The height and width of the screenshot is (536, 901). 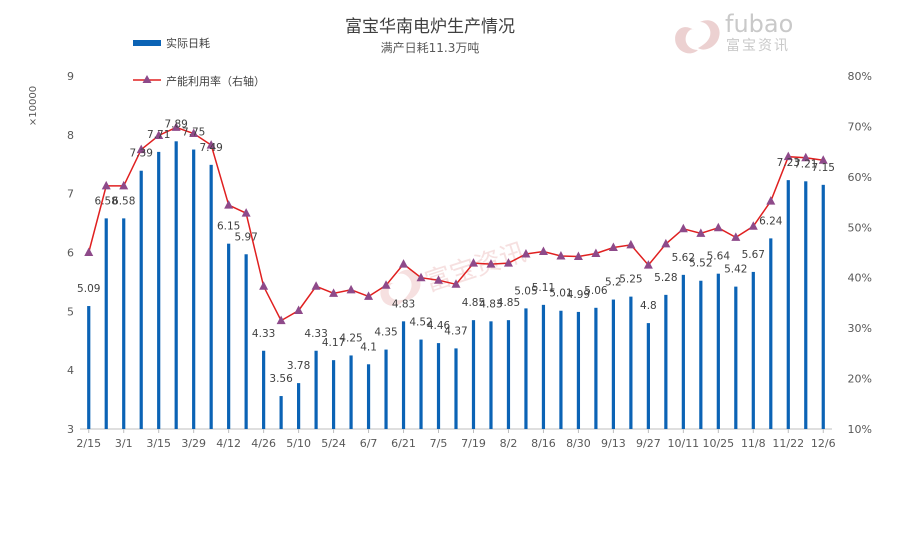 I want to click on x-tick-label: 8/16, so click(x=543, y=443).